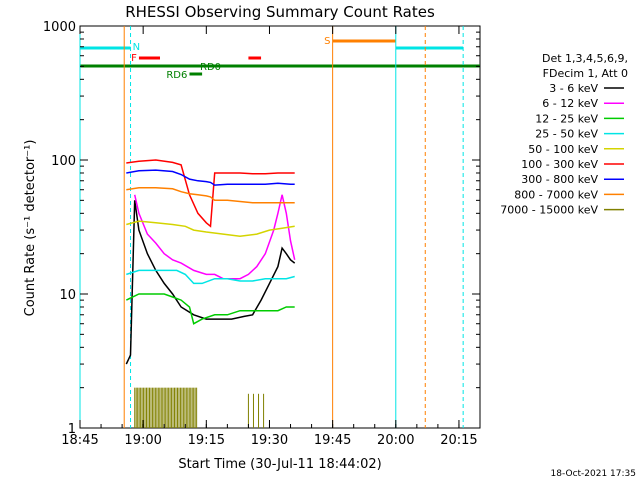 The image size is (640, 480). I want to click on legend-header: Det 1,3,4,5,6,9,, so click(585, 58).